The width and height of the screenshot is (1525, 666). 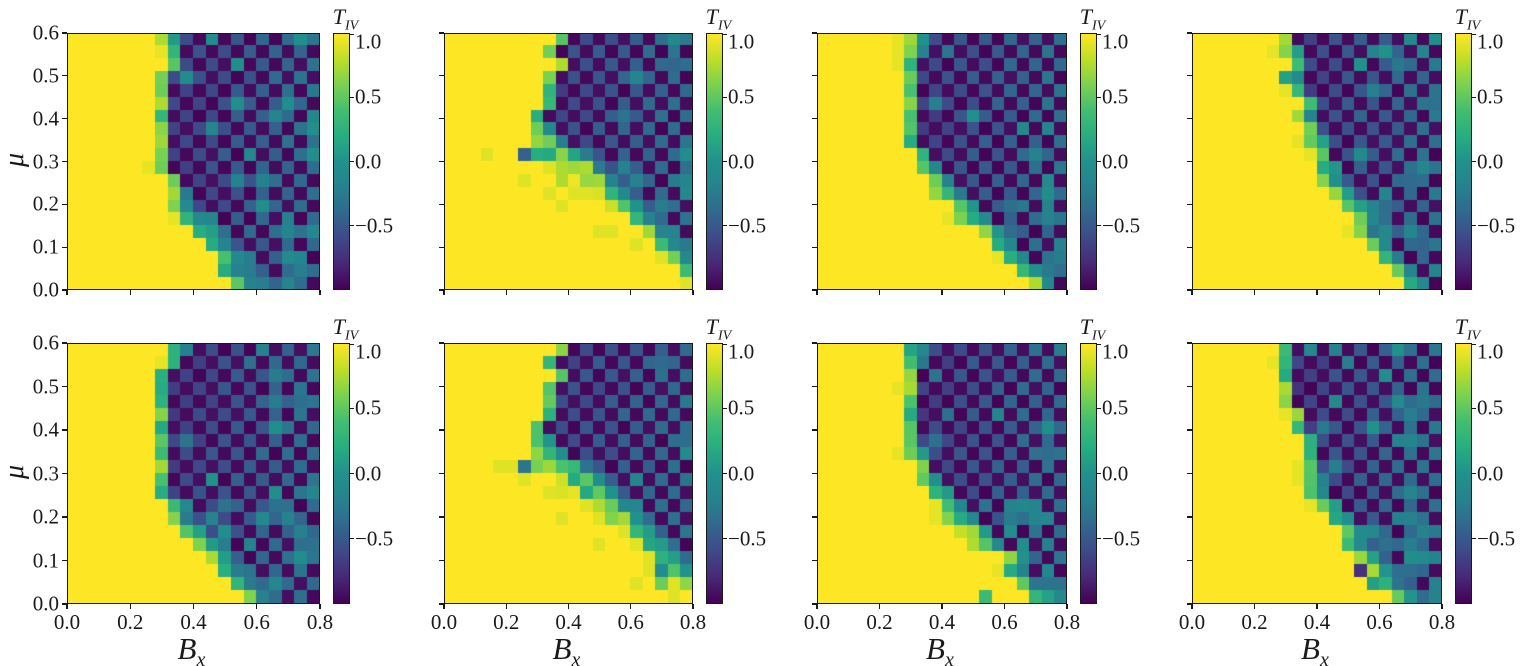 What do you see at coordinates (45, 516) in the screenshot?
I see `y-tick-label: 0.2` at bounding box center [45, 516].